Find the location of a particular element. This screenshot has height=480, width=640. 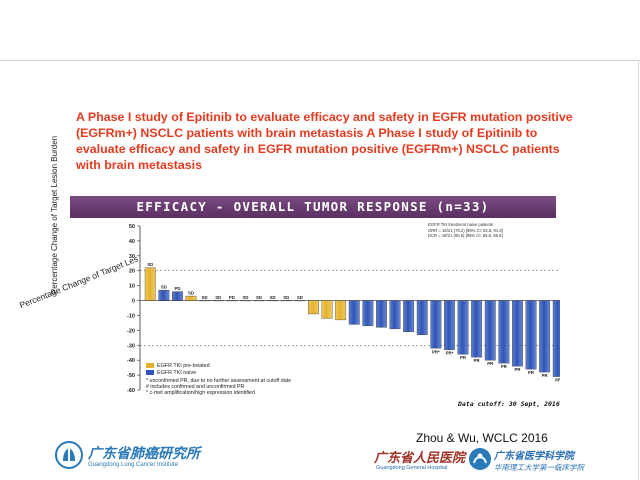

academy-name: 广东省医学科学院 is located at coordinates (534, 456).